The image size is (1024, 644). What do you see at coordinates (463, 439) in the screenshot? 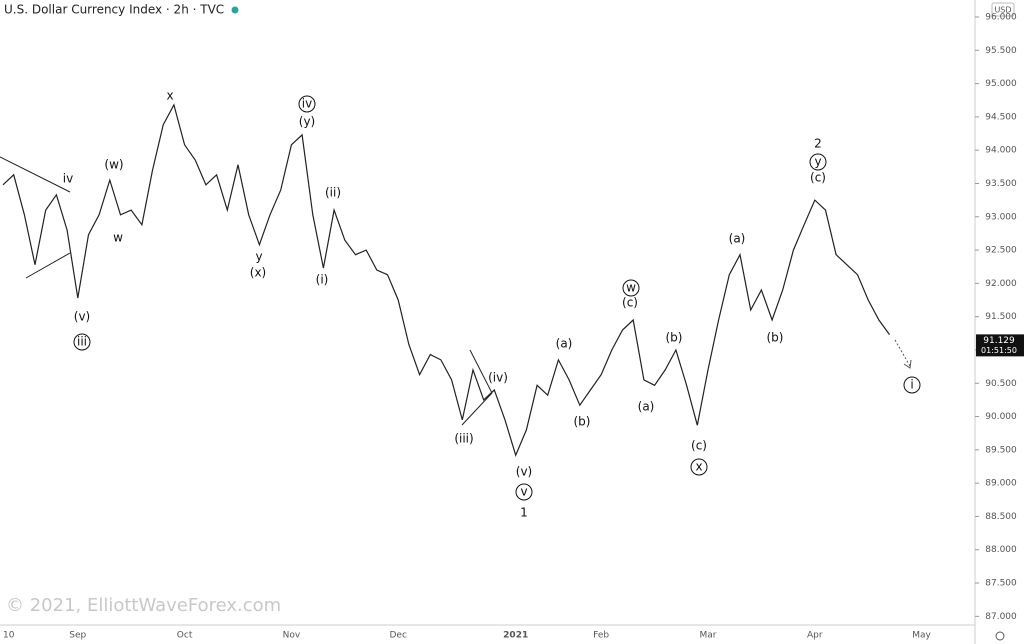
I see `wave-label: (iii)` at bounding box center [463, 439].